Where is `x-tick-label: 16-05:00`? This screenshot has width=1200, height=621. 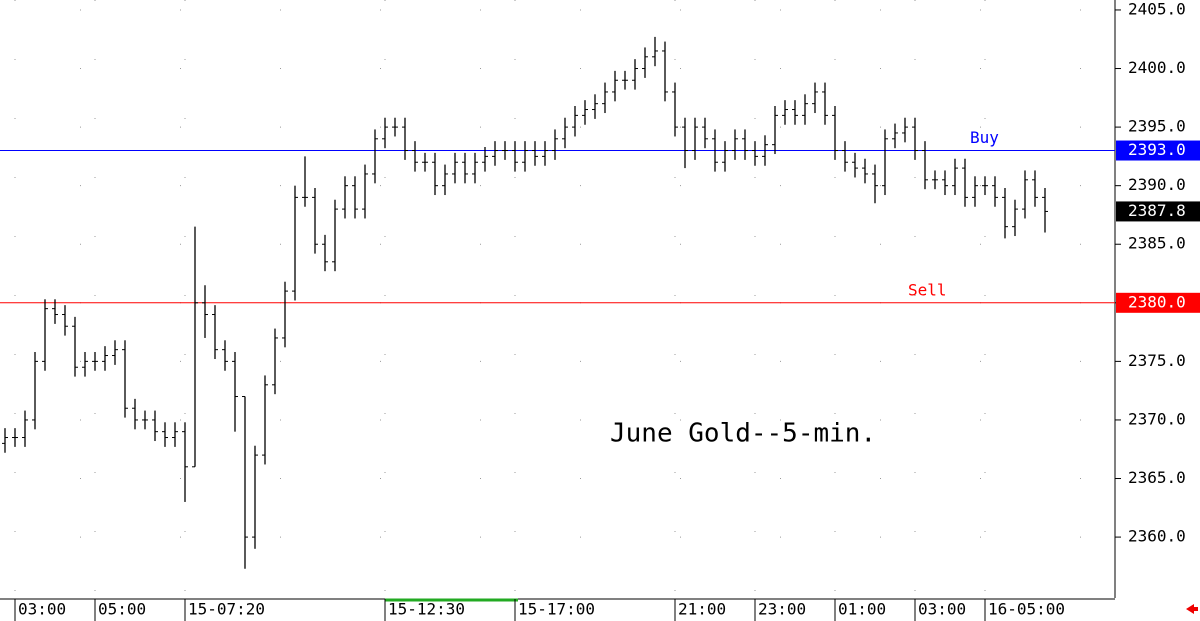
x-tick-label: 16-05:00 is located at coordinates (1026, 609).